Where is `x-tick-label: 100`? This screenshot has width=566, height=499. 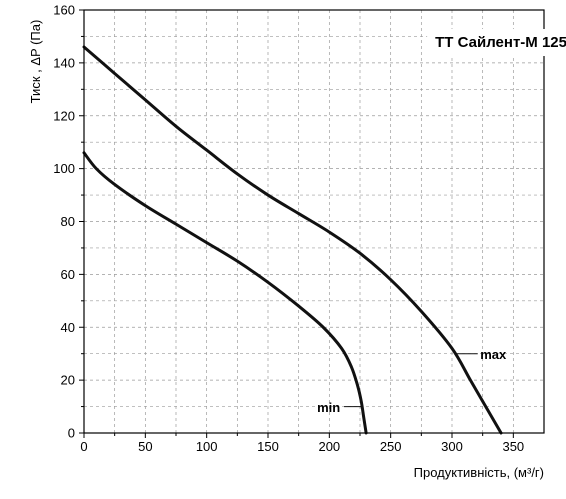 x-tick-label: 100 is located at coordinates (207, 446).